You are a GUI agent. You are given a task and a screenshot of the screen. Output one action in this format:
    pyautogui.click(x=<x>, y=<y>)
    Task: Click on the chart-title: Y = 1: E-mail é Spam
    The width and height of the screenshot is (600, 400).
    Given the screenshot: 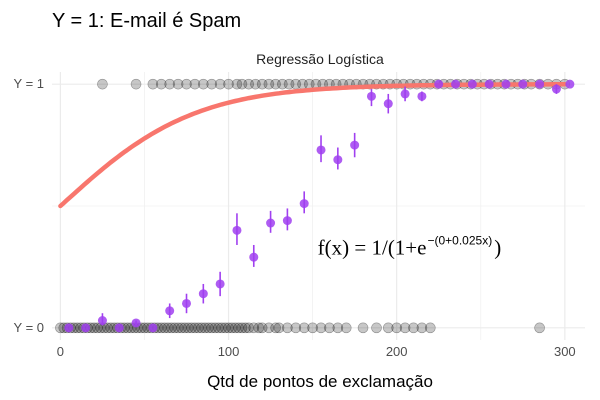 What is the action you would take?
    pyautogui.click(x=146, y=21)
    